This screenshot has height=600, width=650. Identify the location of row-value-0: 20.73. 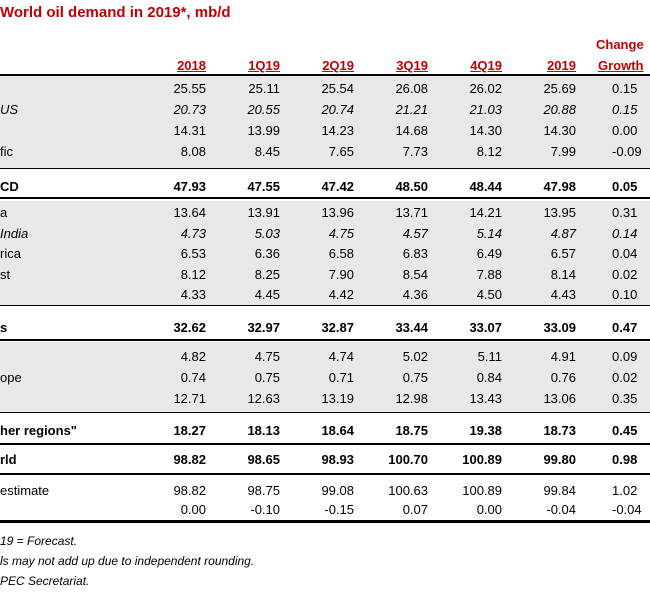
(189, 109).